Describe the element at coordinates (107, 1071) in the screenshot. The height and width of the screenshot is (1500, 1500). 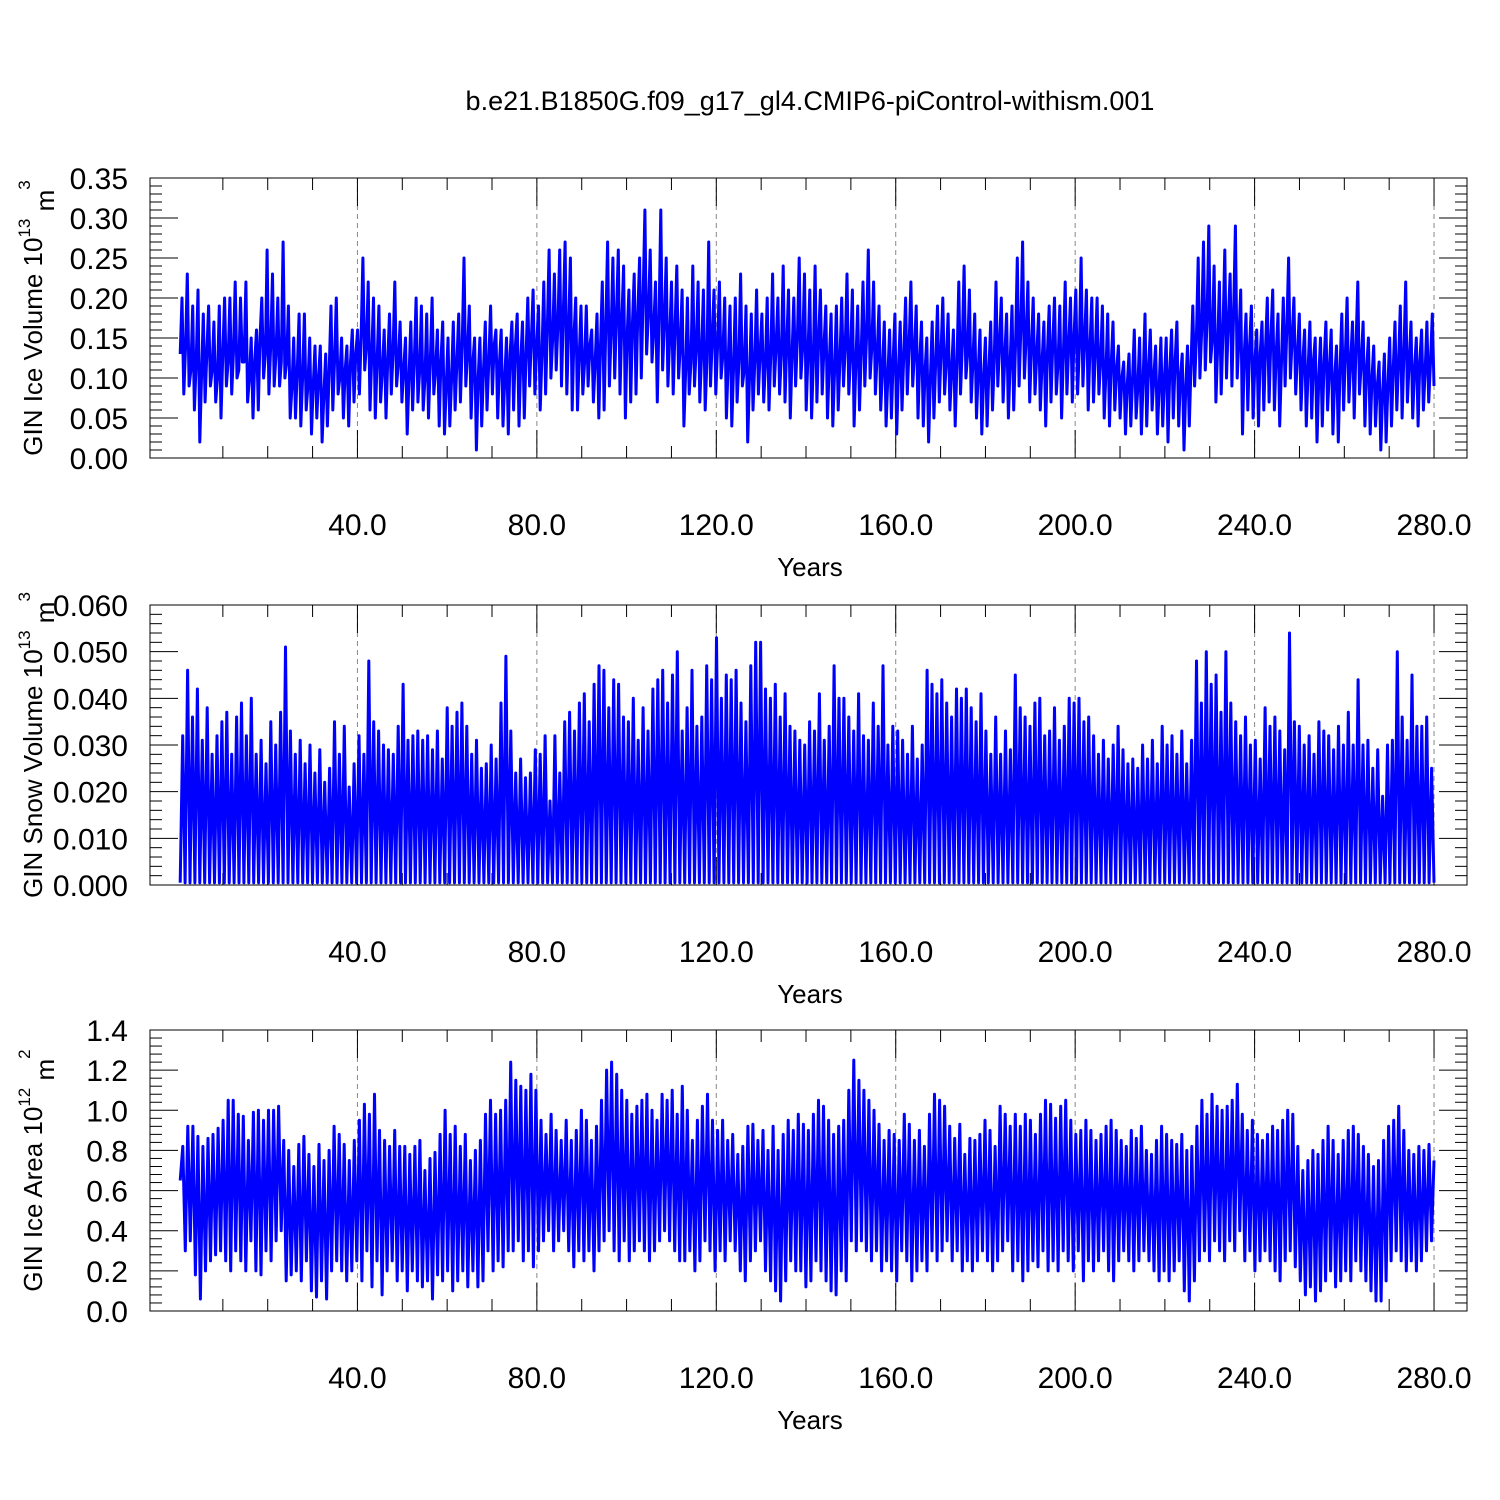
I see `y-tick-label: 1.2` at that location.